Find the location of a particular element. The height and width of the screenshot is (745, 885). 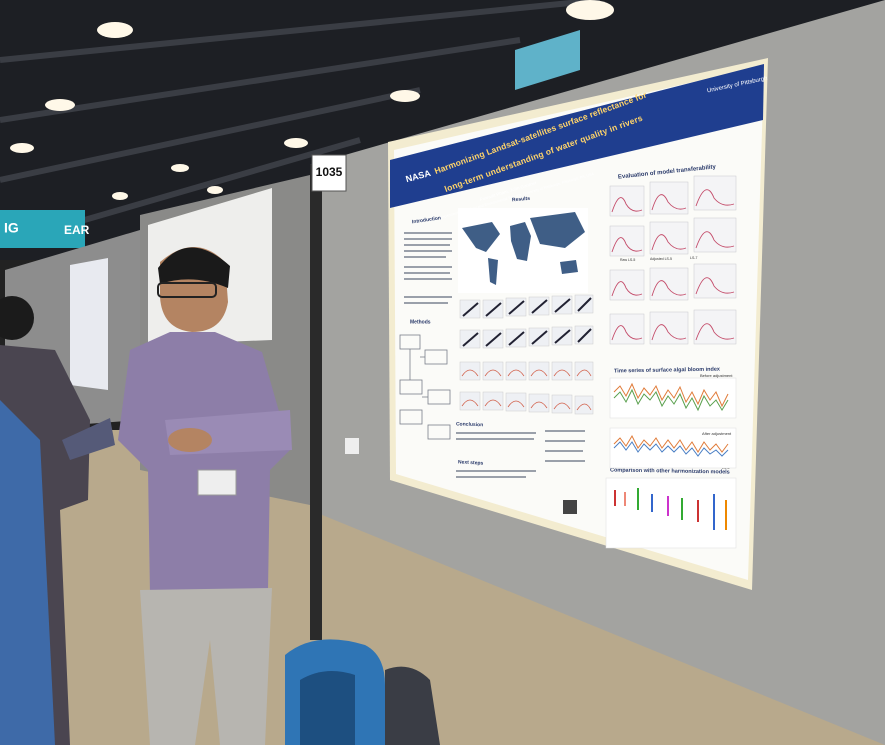

booth-sign is located at coordinates (329, 173).